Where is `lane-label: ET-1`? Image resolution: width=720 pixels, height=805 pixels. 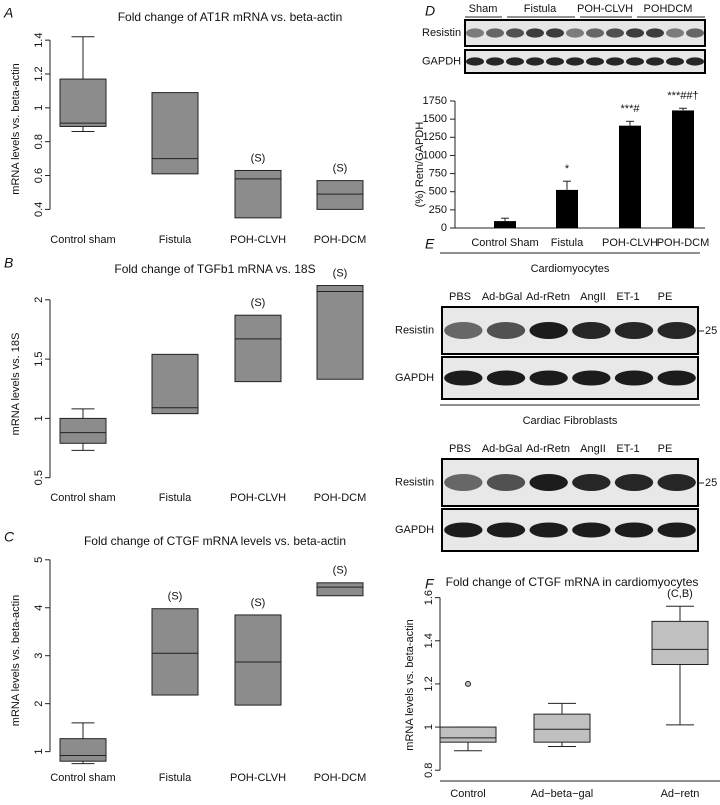
lane-label: ET-1 is located at coordinates (627, 449).